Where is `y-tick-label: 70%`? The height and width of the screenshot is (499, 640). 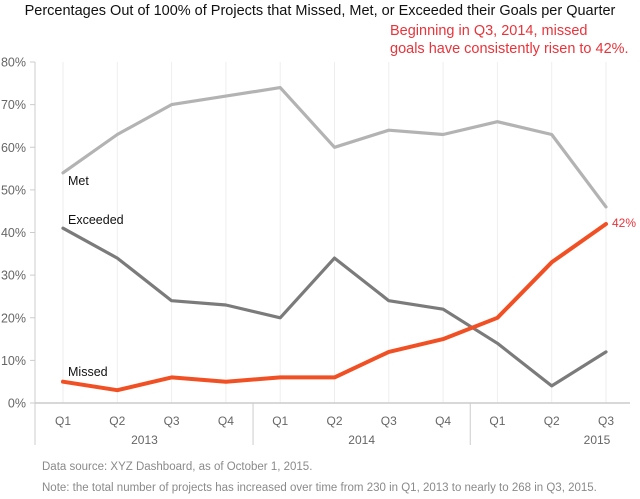
y-tick-label: 70% is located at coordinates (13, 105).